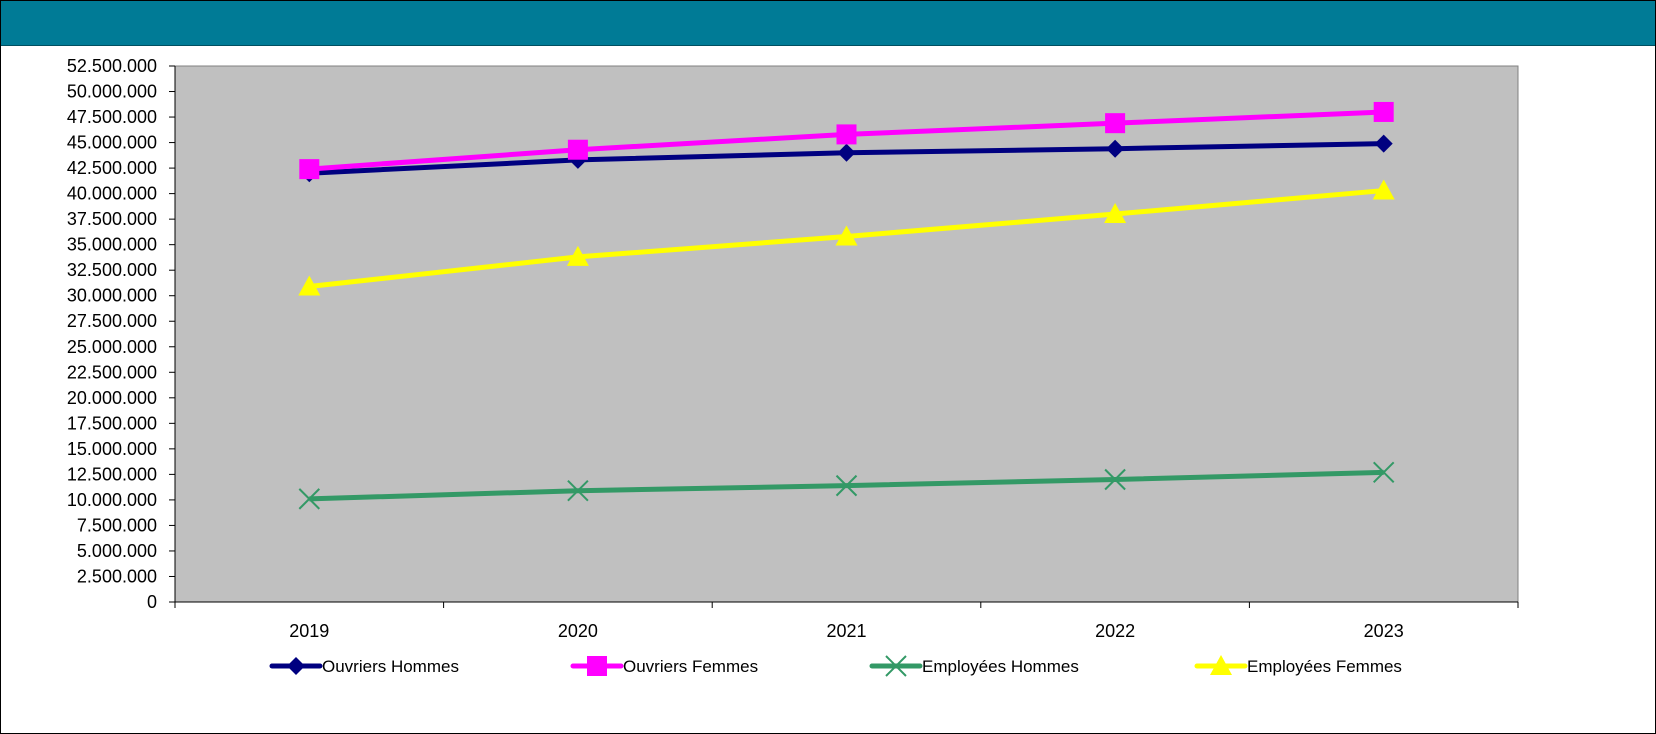 This screenshot has width=1656, height=734. What do you see at coordinates (578, 631) in the screenshot?
I see `x-tick-label: 2020` at bounding box center [578, 631].